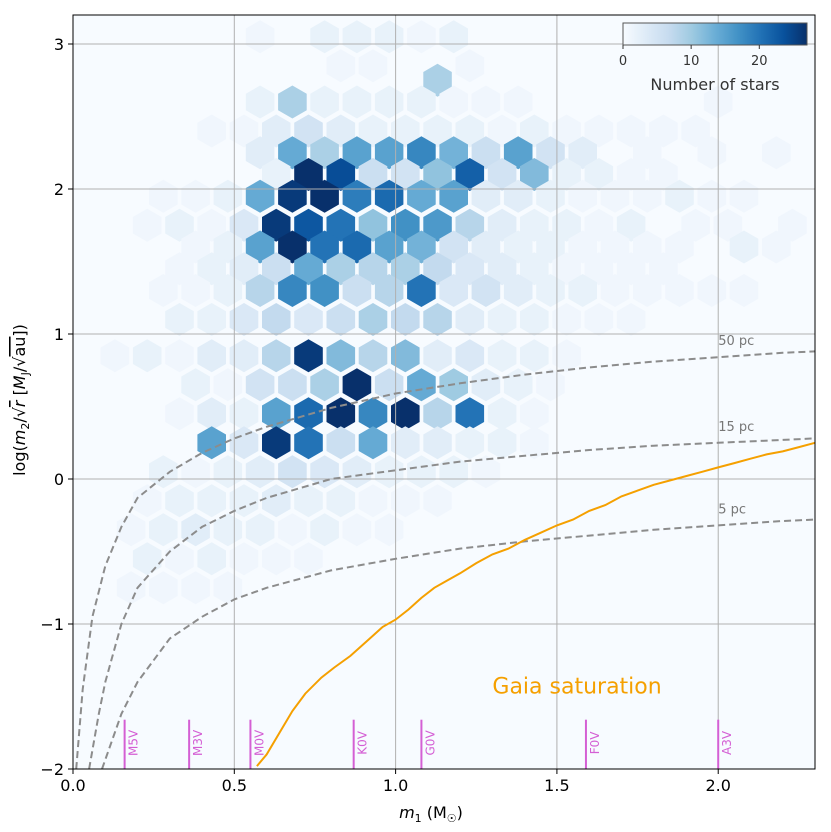 This screenshot has height=832, width=831. What do you see at coordinates (556, 785) in the screenshot?
I see `x-tick-label: 1.5` at bounding box center [556, 785].